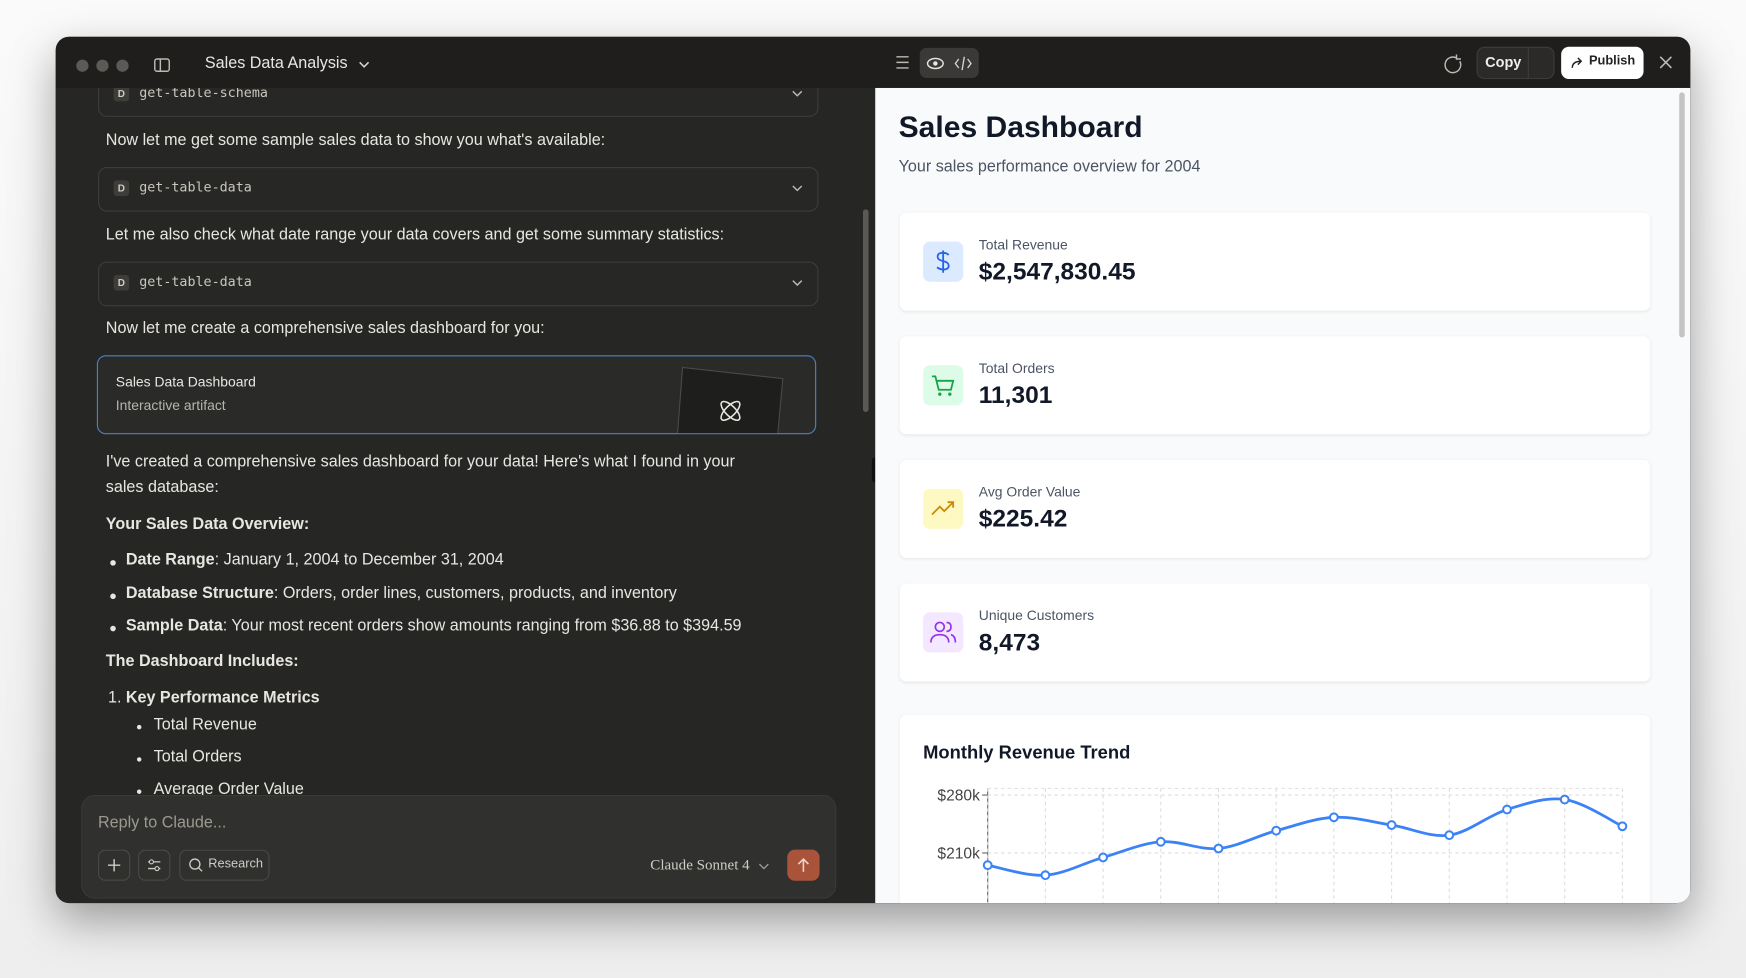  What do you see at coordinates (700, 864) in the screenshot?
I see `model-selector: Claude Sonnet 4` at bounding box center [700, 864].